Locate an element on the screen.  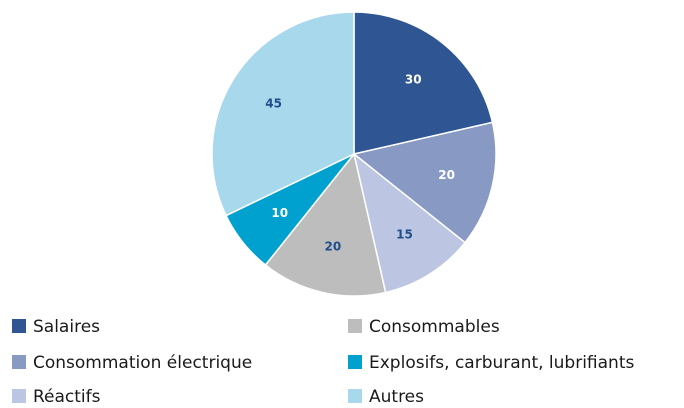
legend-item-reactifs: Réactifs is located at coordinates (56, 397).